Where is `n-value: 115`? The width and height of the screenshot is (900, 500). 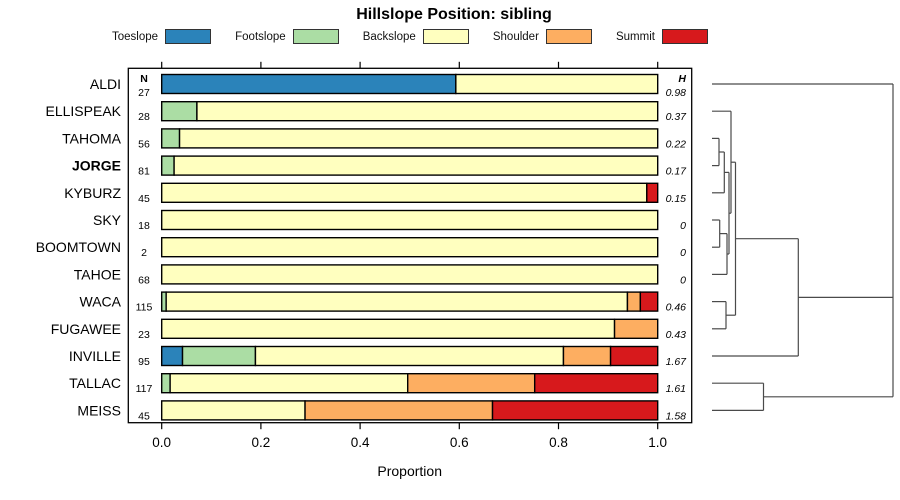
n-value: 115 is located at coordinates (144, 308).